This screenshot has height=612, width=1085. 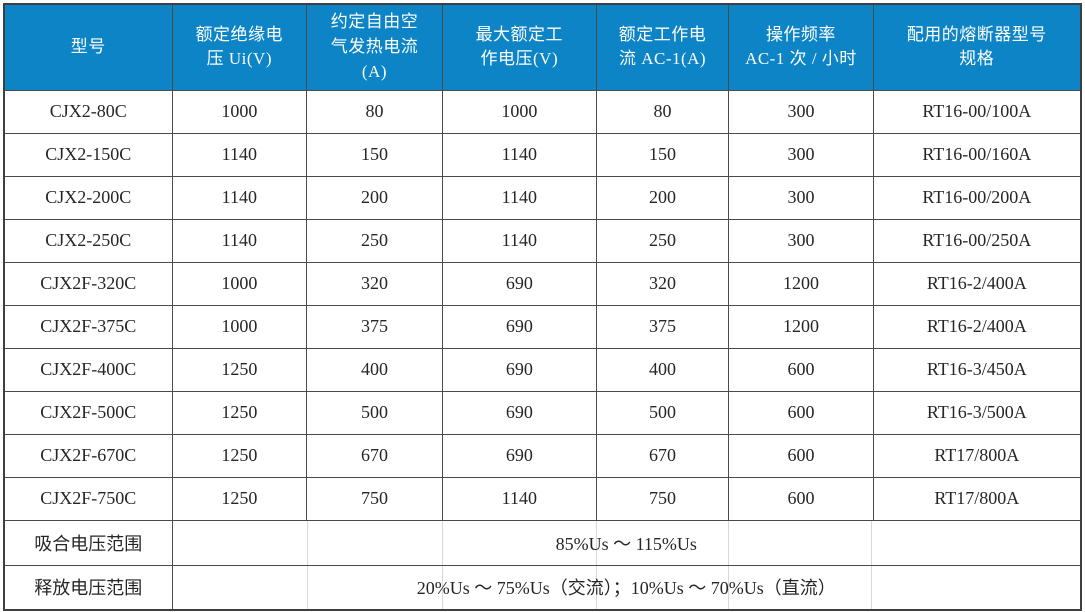 What do you see at coordinates (374, 326) in the screenshot?
I see `cell-conventional-heating-current: 375` at bounding box center [374, 326].